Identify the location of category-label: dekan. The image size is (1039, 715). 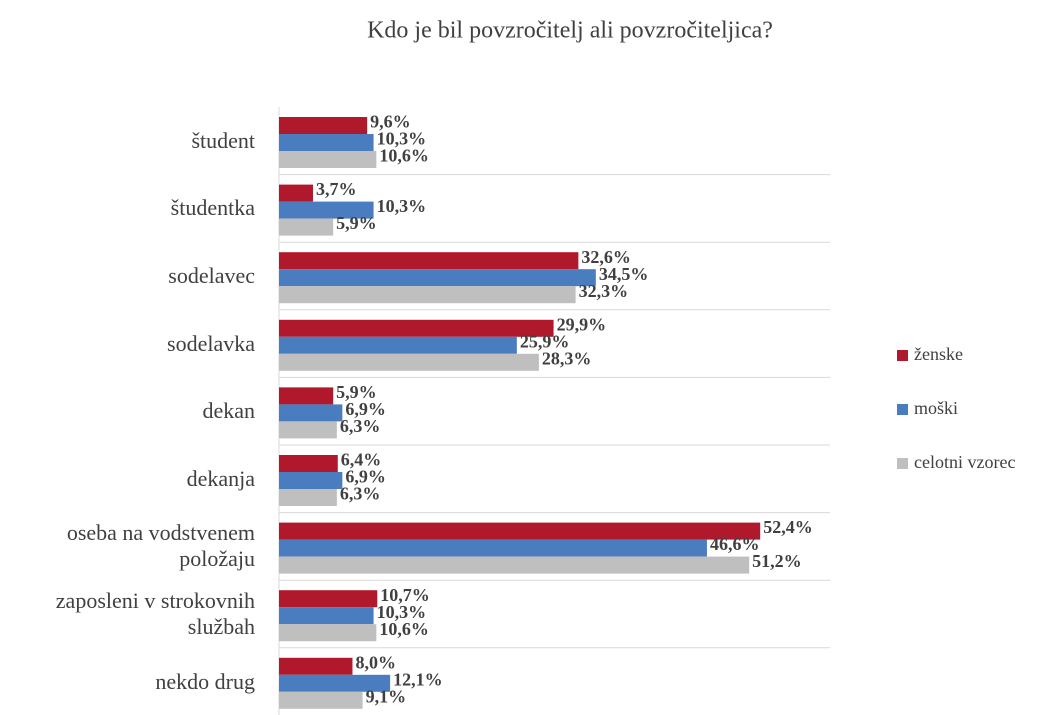
(228, 411).